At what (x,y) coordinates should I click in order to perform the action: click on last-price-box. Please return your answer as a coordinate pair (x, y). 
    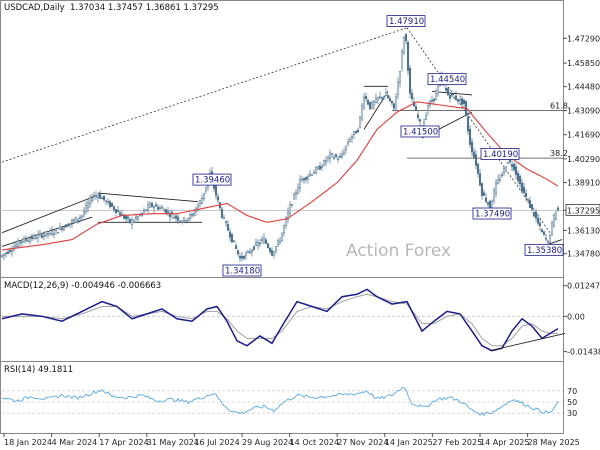
    Looking at the image, I should click on (582, 209).